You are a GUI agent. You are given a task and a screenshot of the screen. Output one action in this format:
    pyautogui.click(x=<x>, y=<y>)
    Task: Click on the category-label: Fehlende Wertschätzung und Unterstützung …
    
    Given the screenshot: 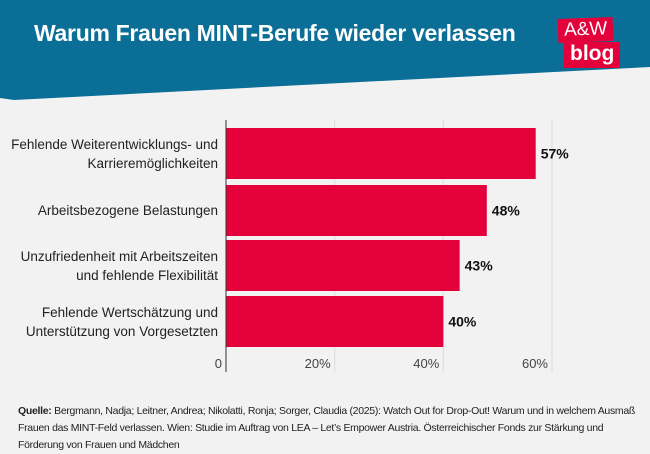 What is the action you would take?
    pyautogui.click(x=121, y=321)
    